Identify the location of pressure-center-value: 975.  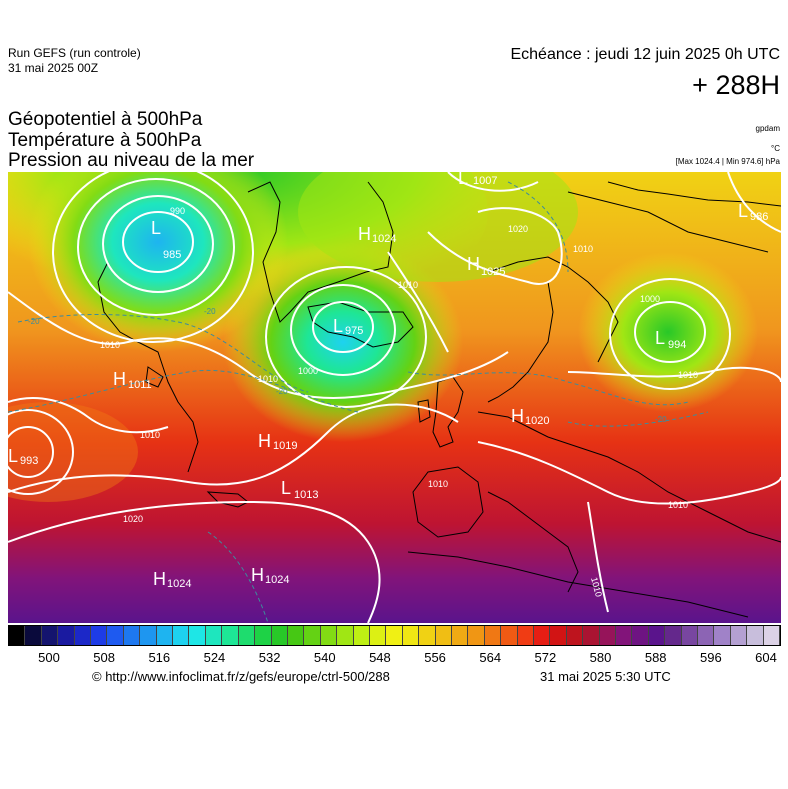
(354, 331).